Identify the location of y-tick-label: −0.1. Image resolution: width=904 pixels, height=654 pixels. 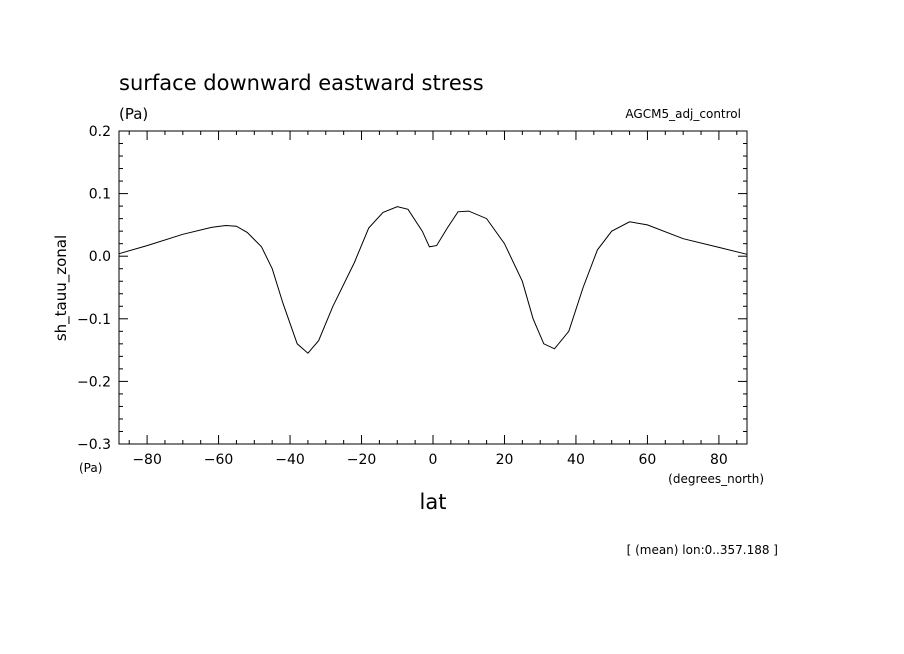
(94, 320).